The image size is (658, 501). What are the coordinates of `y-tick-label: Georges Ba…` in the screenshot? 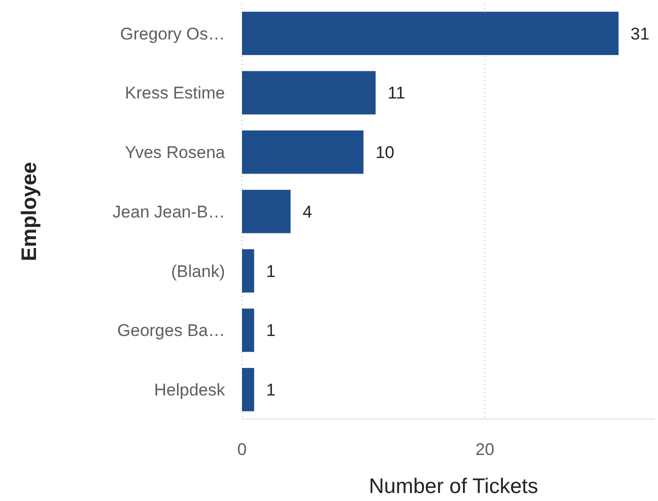 It's located at (171, 330).